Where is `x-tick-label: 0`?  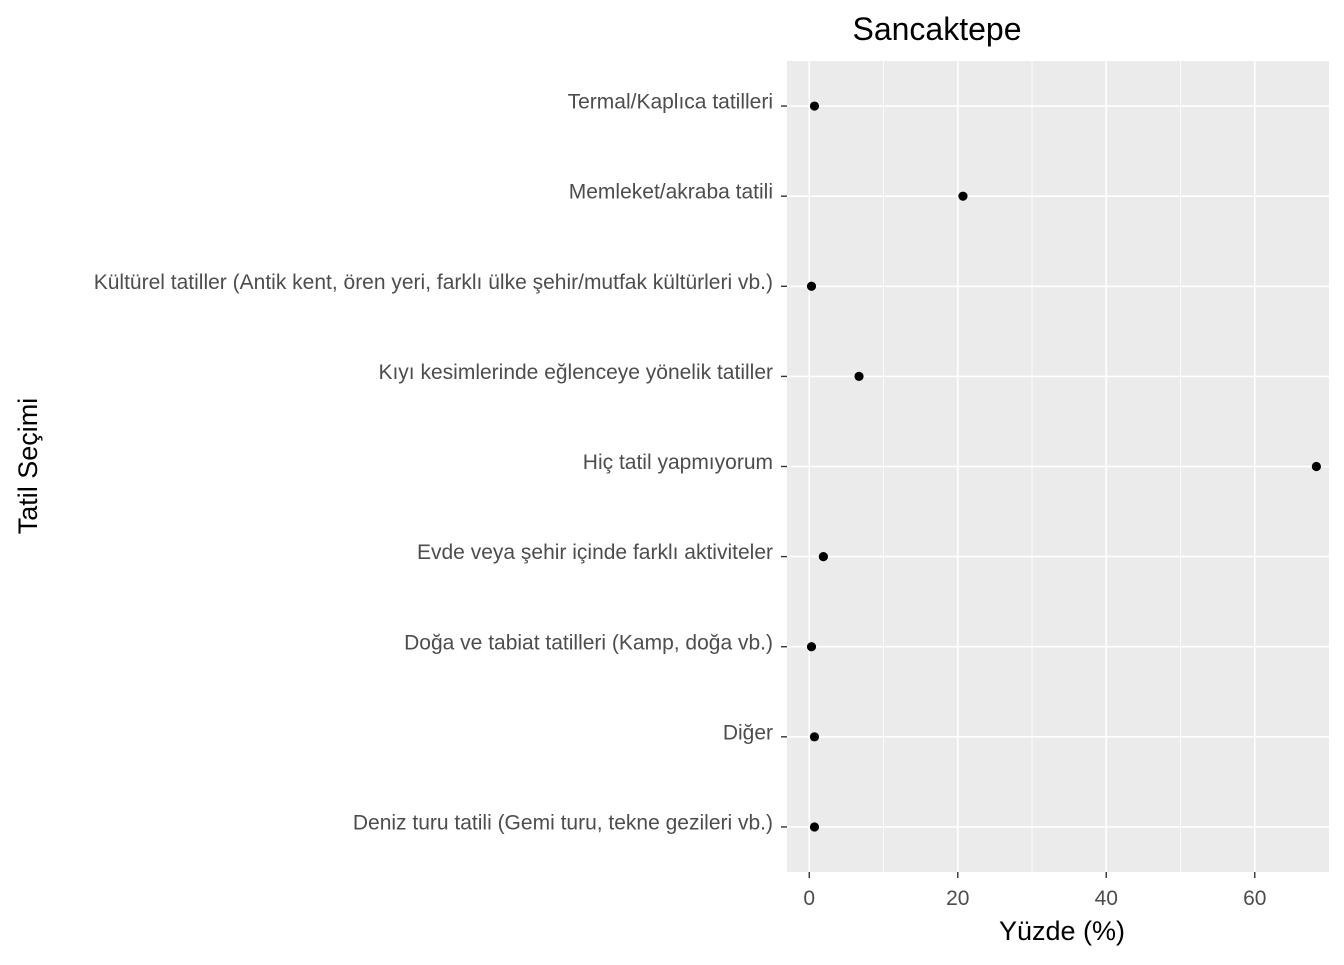
x-tick-label: 0 is located at coordinates (809, 898).